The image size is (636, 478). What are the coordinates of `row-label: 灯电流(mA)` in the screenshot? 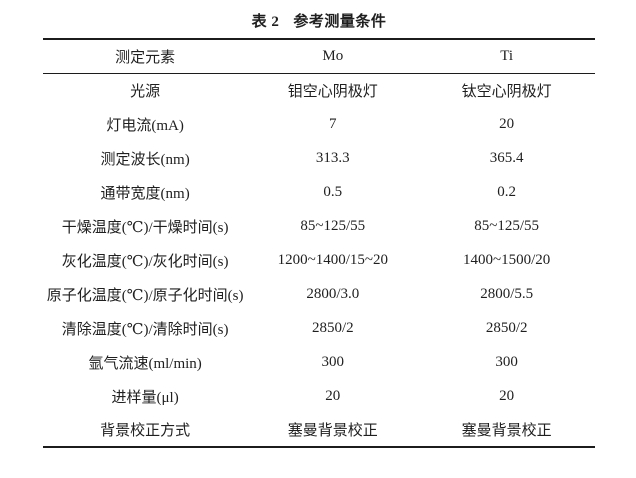 It's located at (145, 125).